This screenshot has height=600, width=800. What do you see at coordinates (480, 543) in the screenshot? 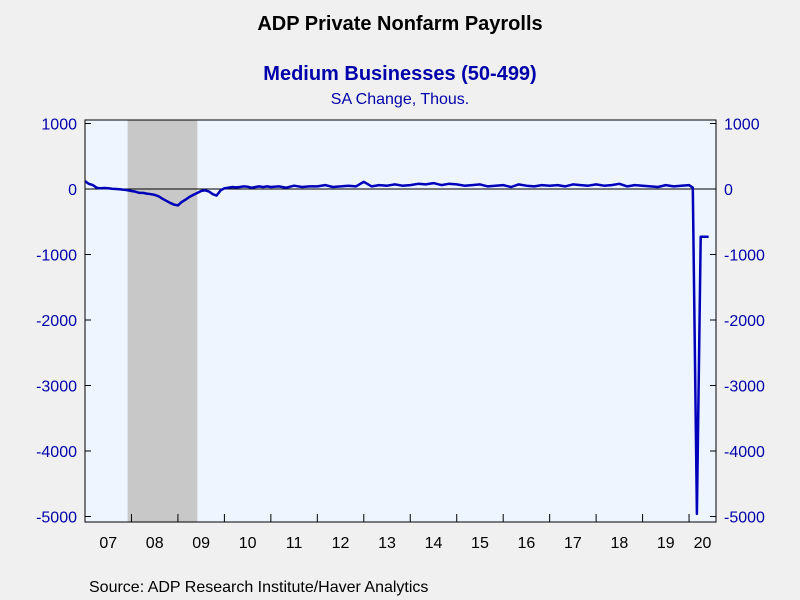
I see `x-tick-label: 15` at bounding box center [480, 543].